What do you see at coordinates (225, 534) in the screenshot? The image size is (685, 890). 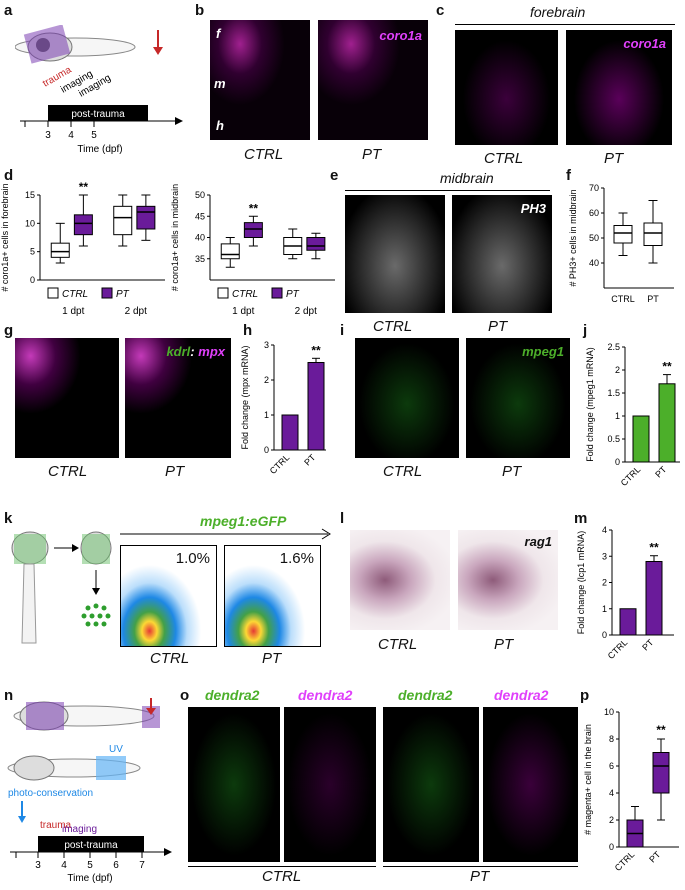 I see `panel-k-arrow` at bounding box center [225, 534].